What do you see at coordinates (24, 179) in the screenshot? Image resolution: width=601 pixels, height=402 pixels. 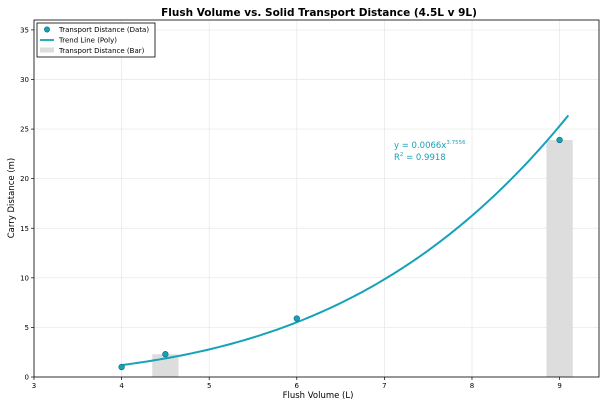 I see `y-tick-label: 20` at bounding box center [24, 179].